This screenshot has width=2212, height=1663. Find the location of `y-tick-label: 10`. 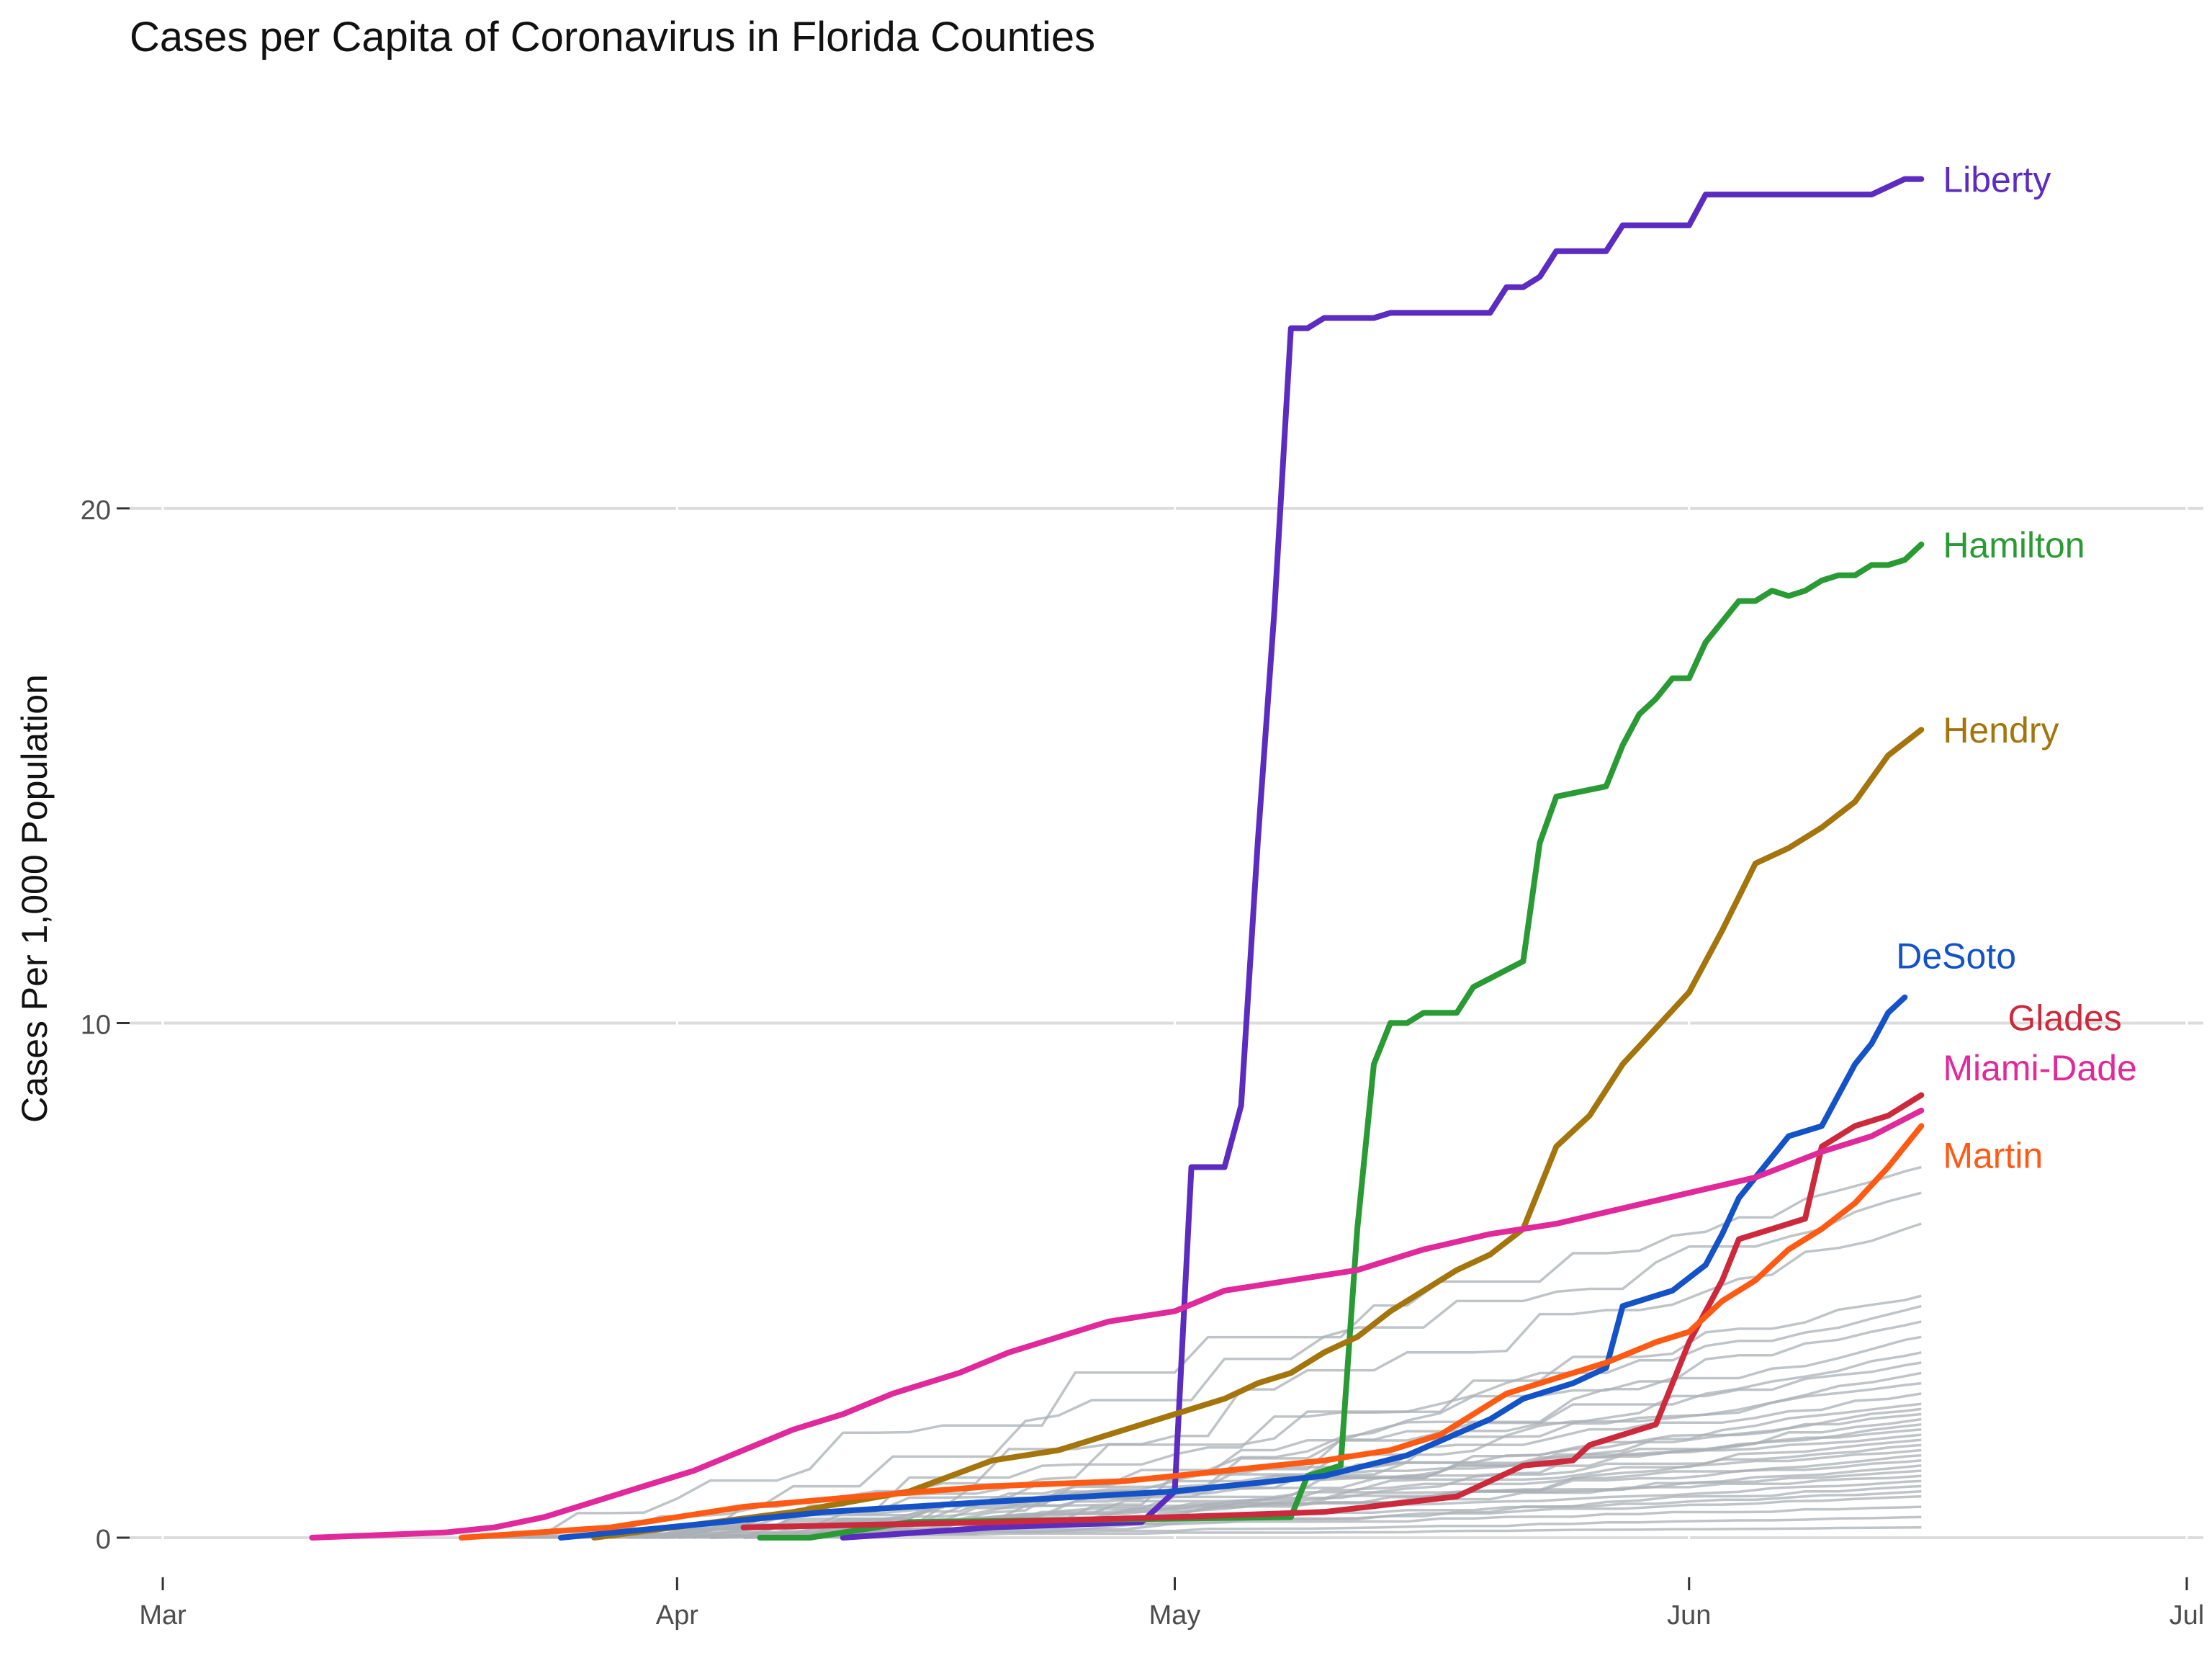

y-tick-label: 10 is located at coordinates (96, 1025).